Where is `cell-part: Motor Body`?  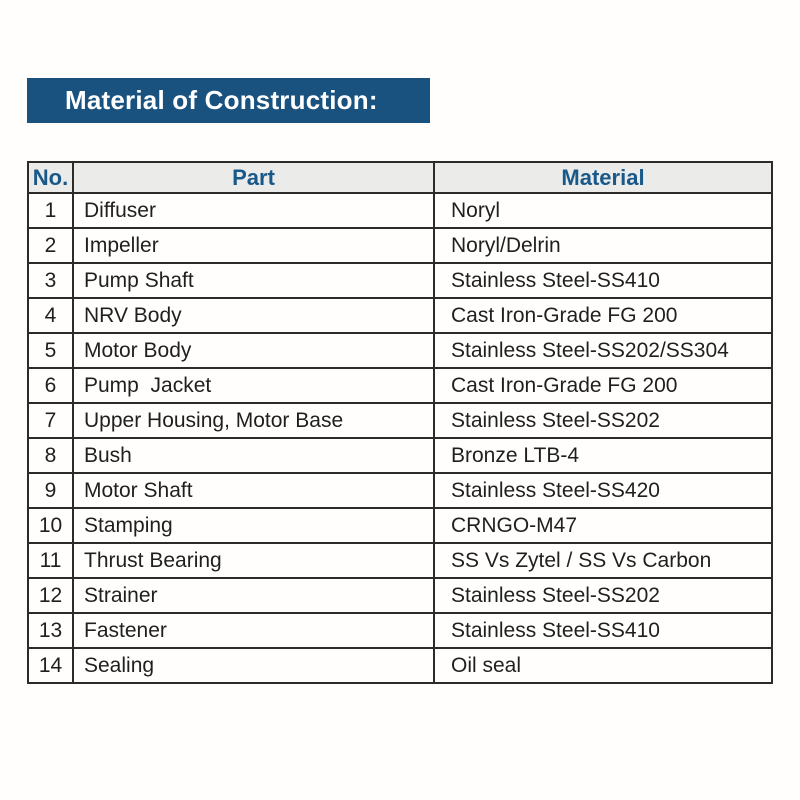
cell-part: Motor Body is located at coordinates (253, 350).